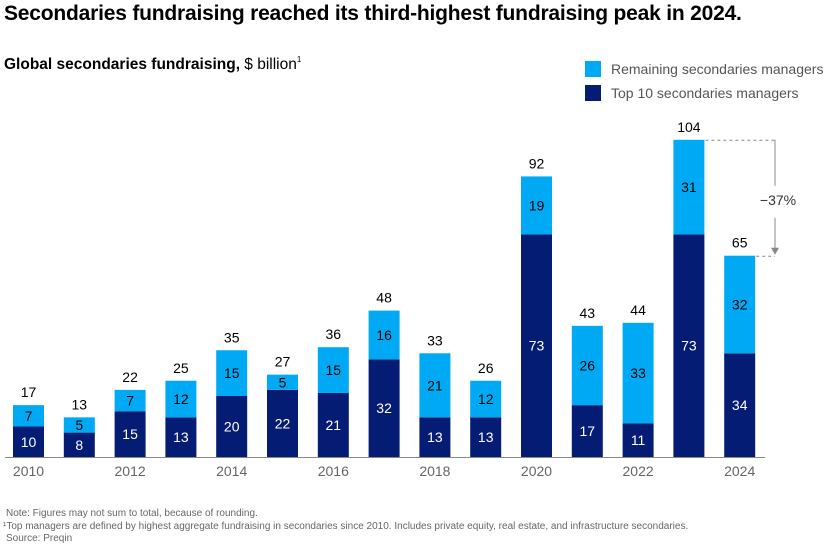 The width and height of the screenshot is (827, 551). I want to click on bar-top10-2019, so click(486, 437).